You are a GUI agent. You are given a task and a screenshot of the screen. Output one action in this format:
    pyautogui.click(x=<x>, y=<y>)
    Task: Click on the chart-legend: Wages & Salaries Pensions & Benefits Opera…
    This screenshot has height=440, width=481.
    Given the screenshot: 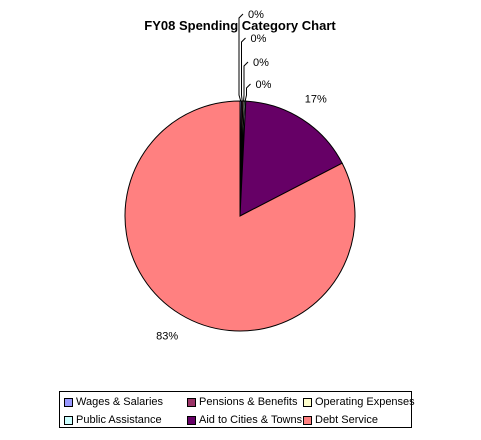 What is the action you would take?
    pyautogui.click(x=237, y=410)
    